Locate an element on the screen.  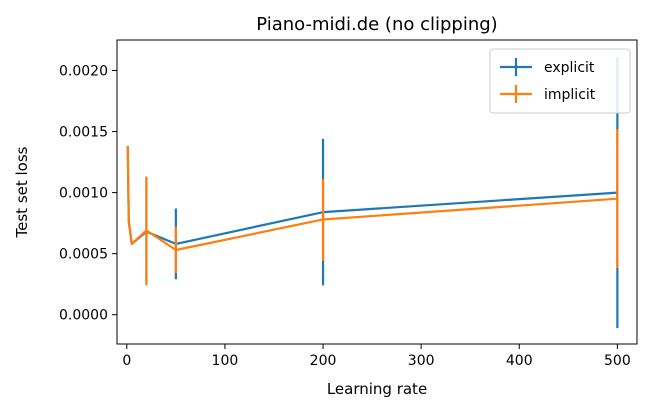
x-tick-label: 400 is located at coordinates (519, 361).